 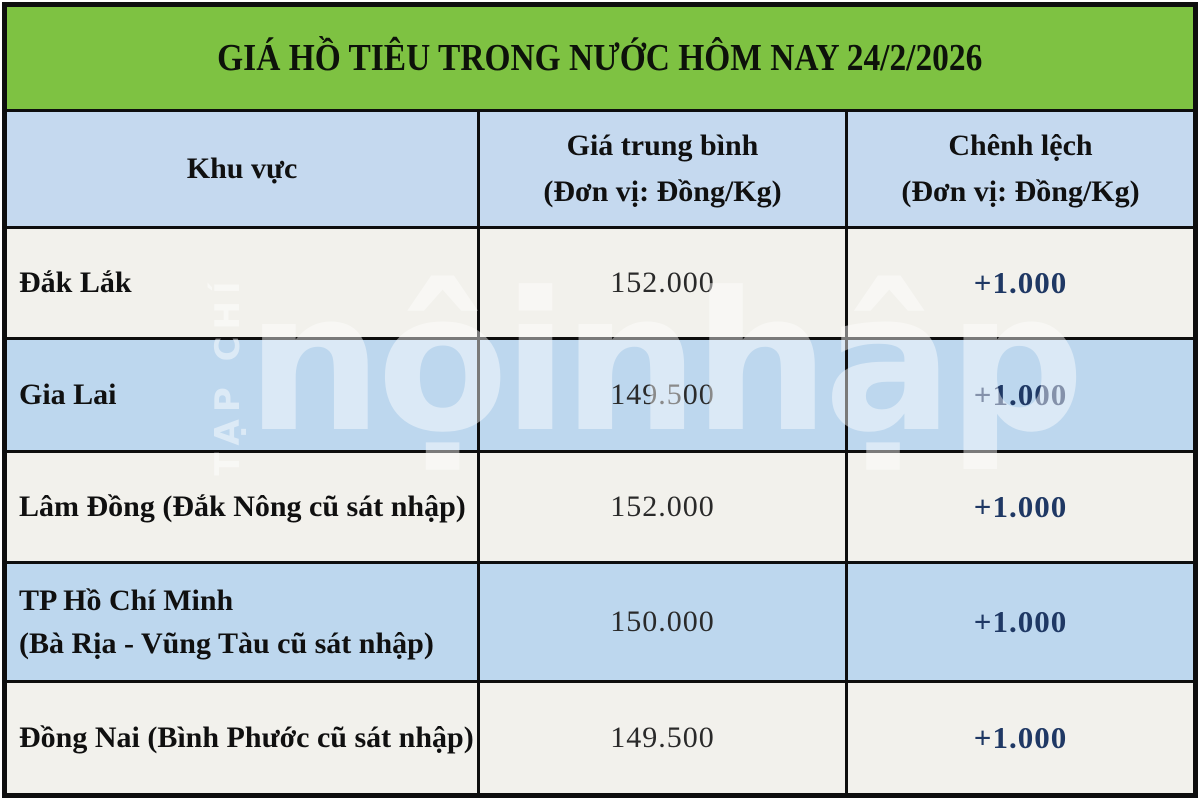 I want to click on table-title: GIÁ HỒ TIÊU TRONG NƯỚC HÔM NAY 24/2/2026, so click(x=600, y=58).